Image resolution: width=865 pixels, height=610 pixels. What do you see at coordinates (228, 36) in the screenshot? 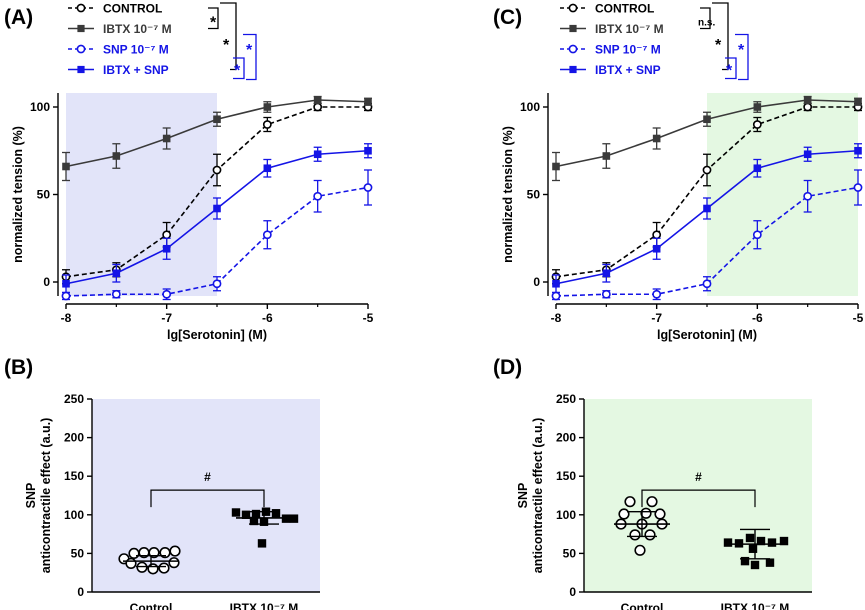
I see `bracket-control-ibtxsnp` at bounding box center [228, 36].